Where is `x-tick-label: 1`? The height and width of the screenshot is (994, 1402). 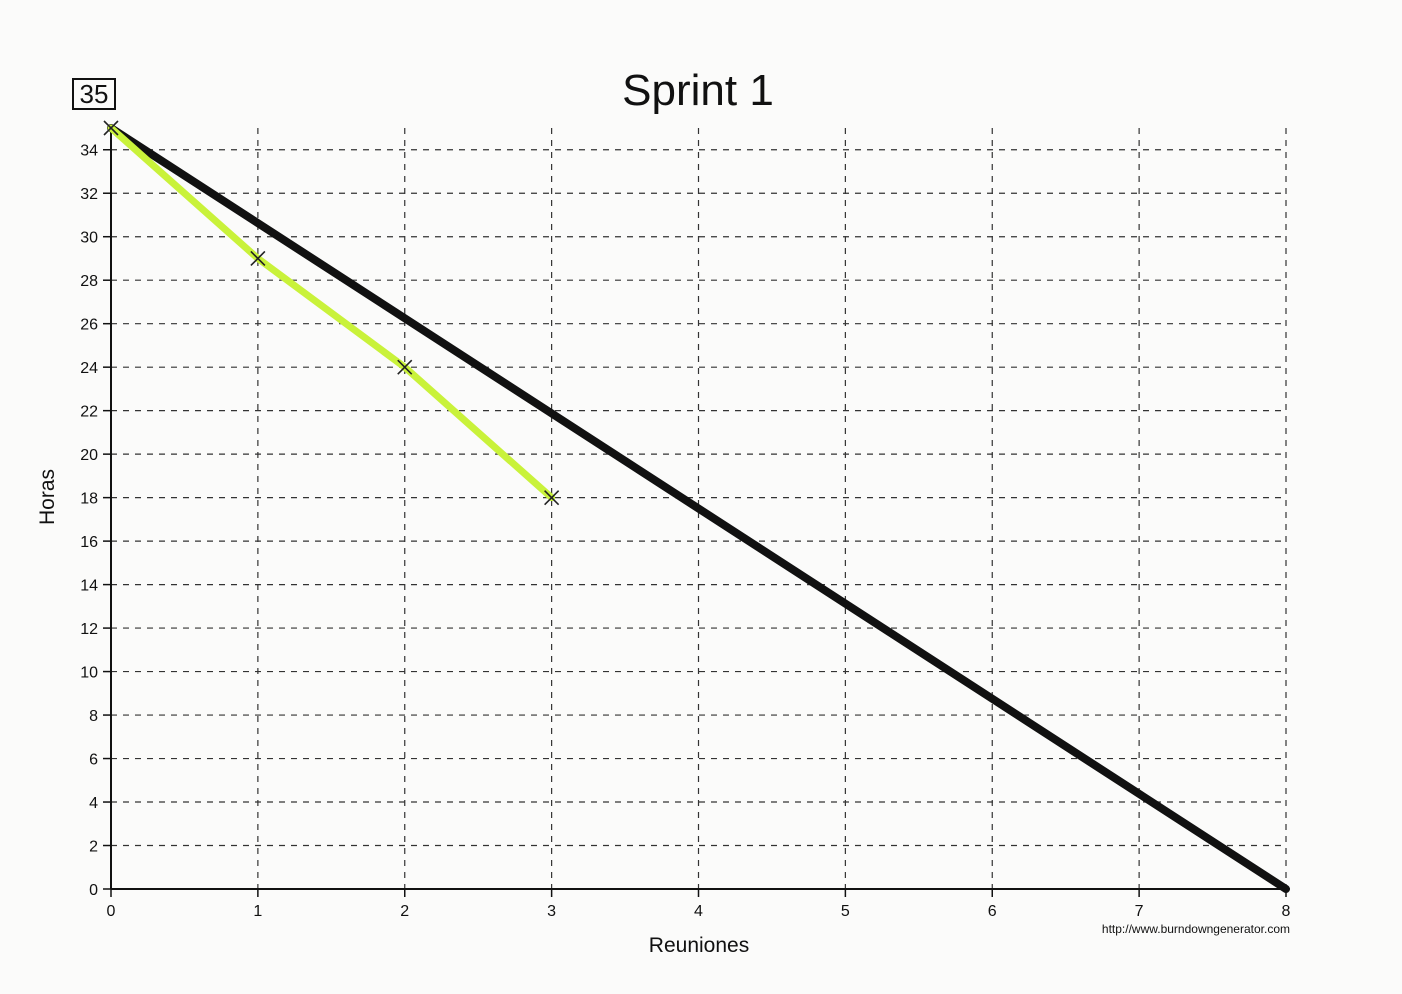 x-tick-label: 1 is located at coordinates (257, 911).